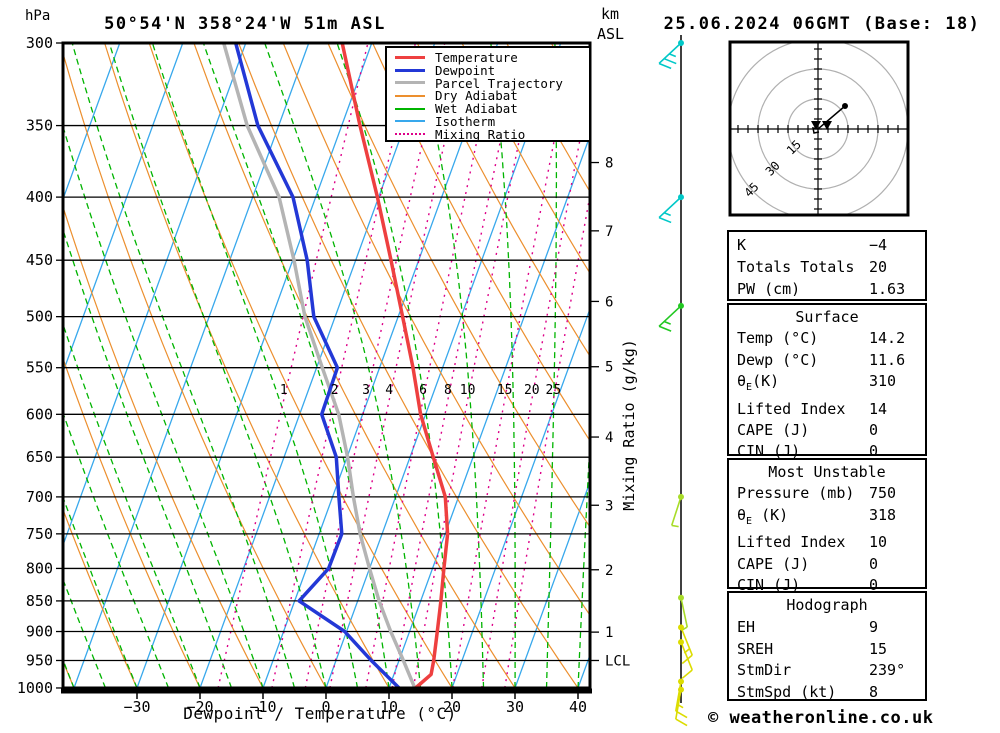  What do you see at coordinates (505, 390) in the screenshot?
I see `mixing-ratio-label: 15` at bounding box center [505, 390].